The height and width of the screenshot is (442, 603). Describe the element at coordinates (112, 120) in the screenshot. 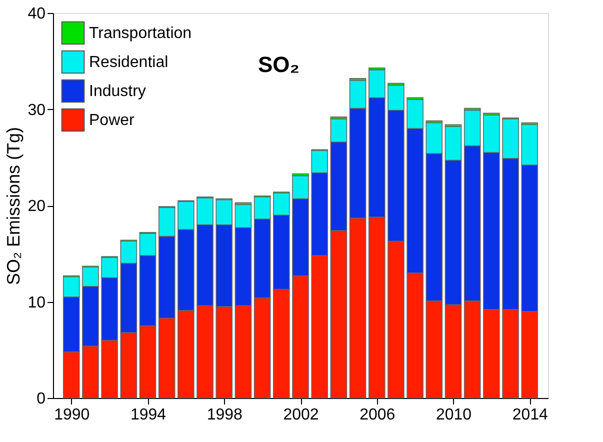

I see `legend-label: Power` at that location.